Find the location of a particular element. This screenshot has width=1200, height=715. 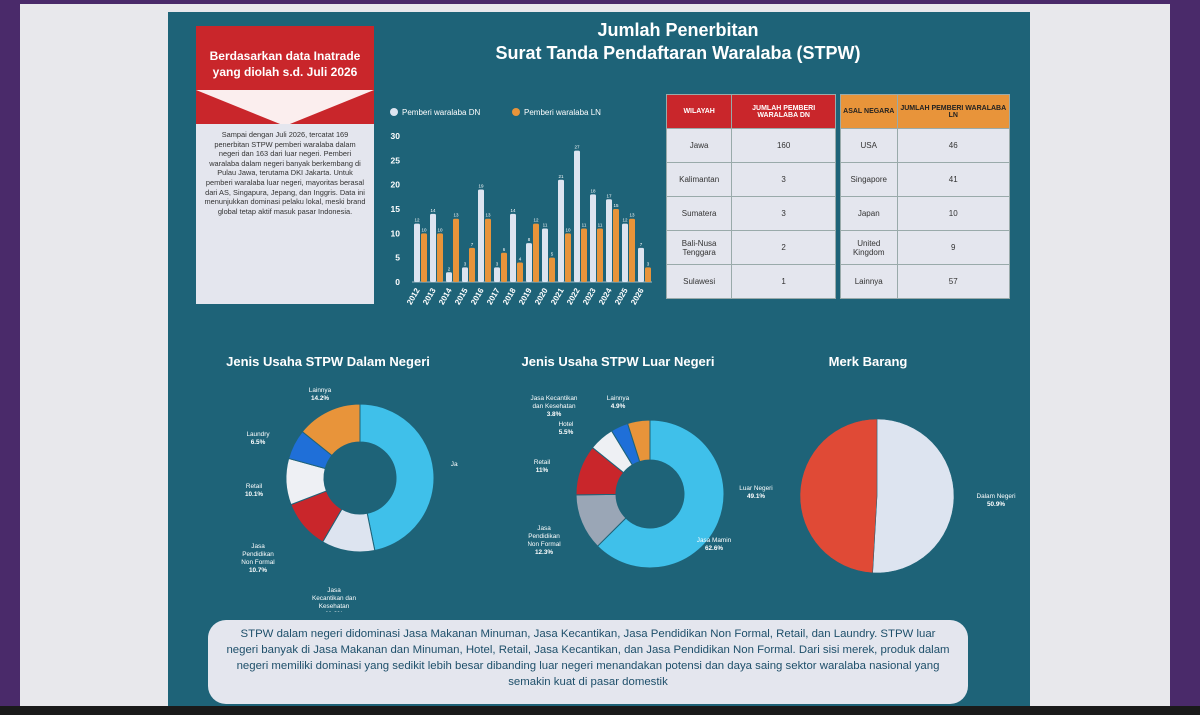

data-label-dn: 19 is located at coordinates (481, 186).